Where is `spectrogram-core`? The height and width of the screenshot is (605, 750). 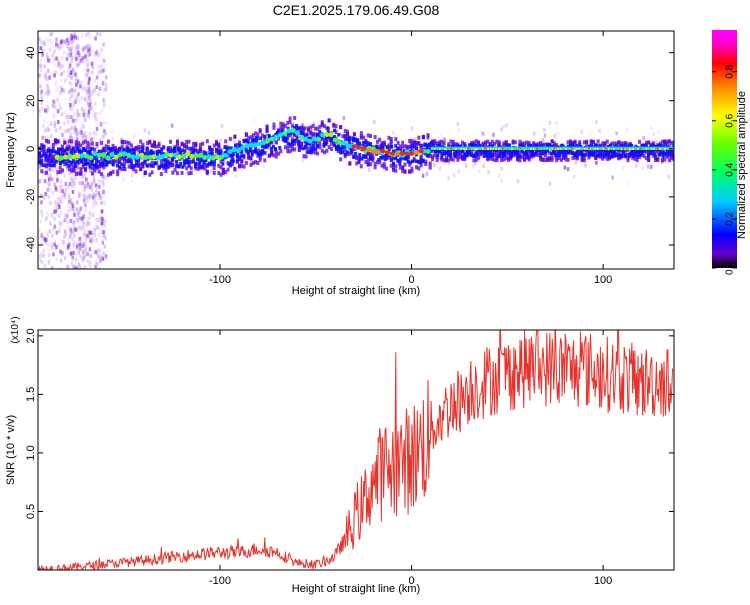
spectrogram-core is located at coordinates (521, 148).